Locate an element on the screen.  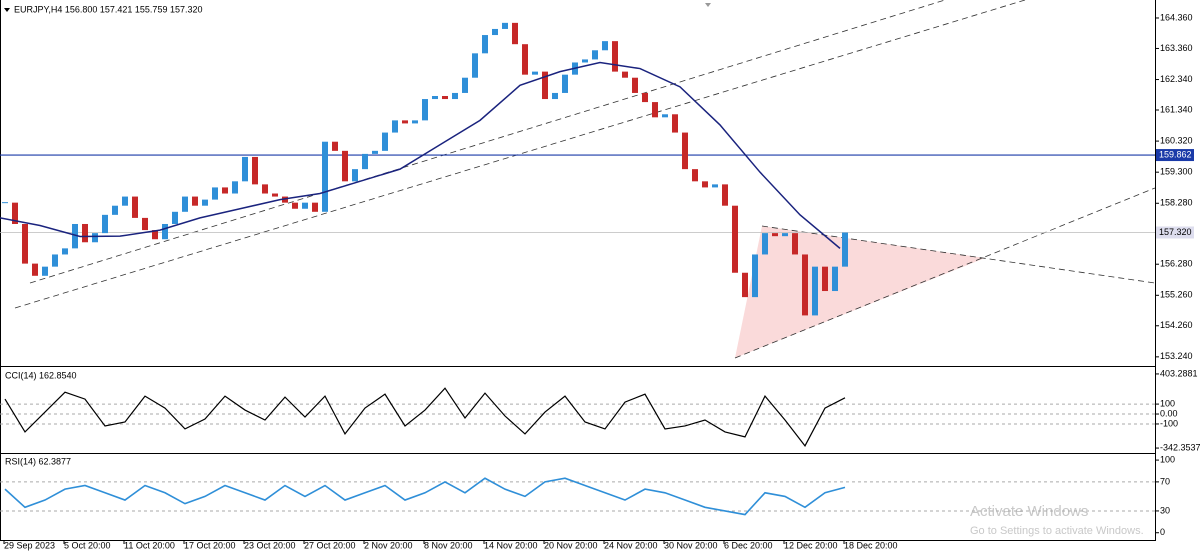
x-tick-label: 8 Nov 20:00 is located at coordinates (448, 545).